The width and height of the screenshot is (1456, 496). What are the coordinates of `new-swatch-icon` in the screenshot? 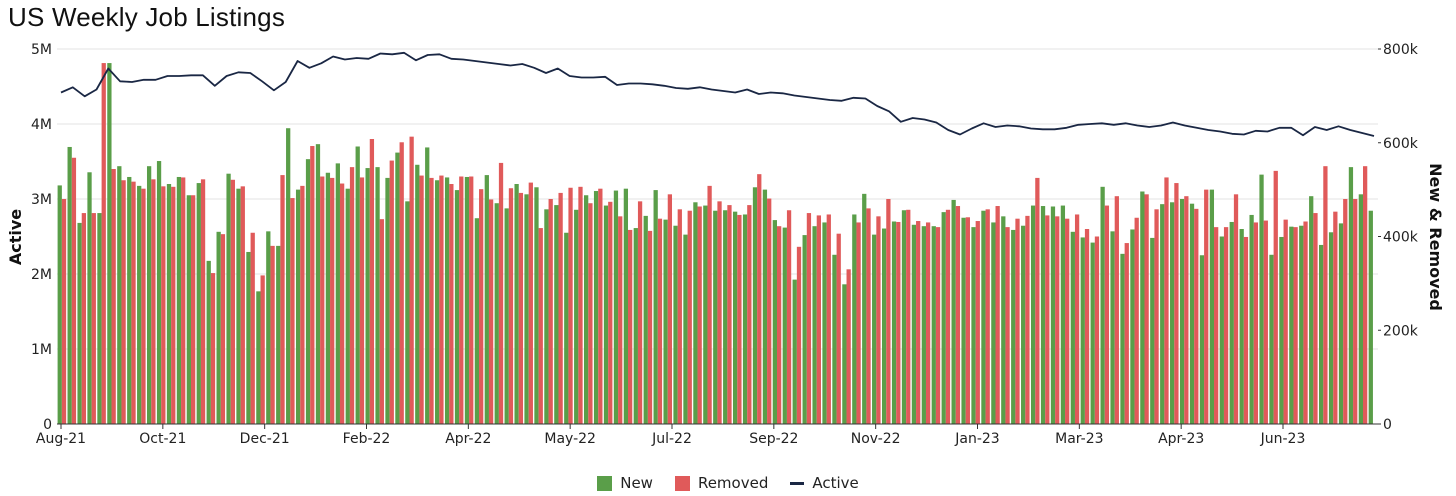 It's located at (605, 483).